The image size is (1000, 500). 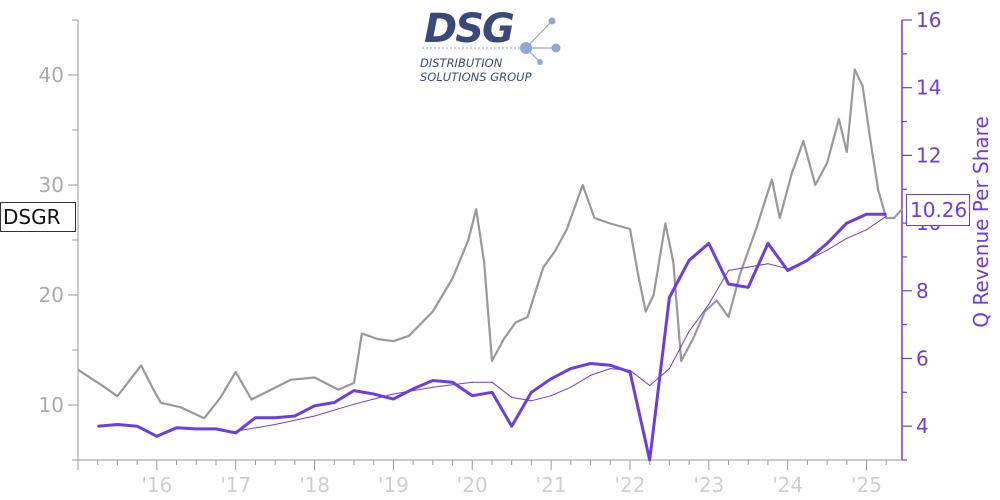 What do you see at coordinates (866, 485) in the screenshot?
I see `x-tick-label: '25` at bounding box center [866, 485].